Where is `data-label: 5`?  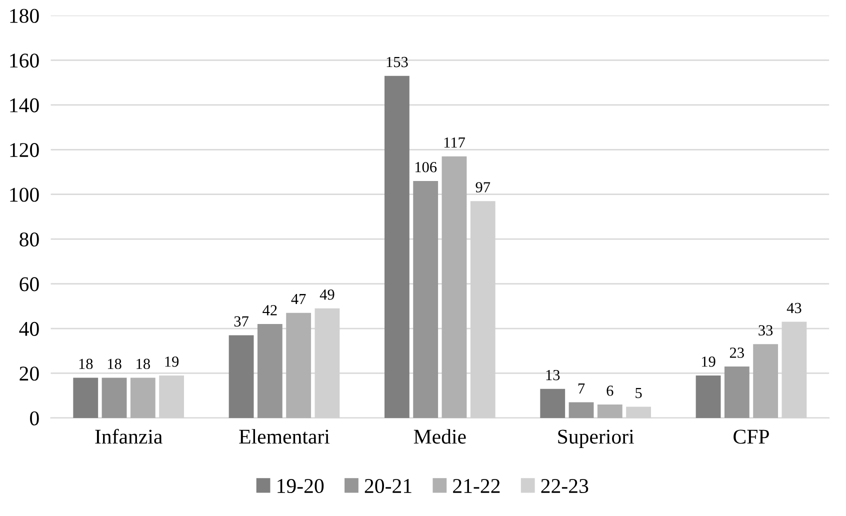 data-label: 5 is located at coordinates (639, 393).